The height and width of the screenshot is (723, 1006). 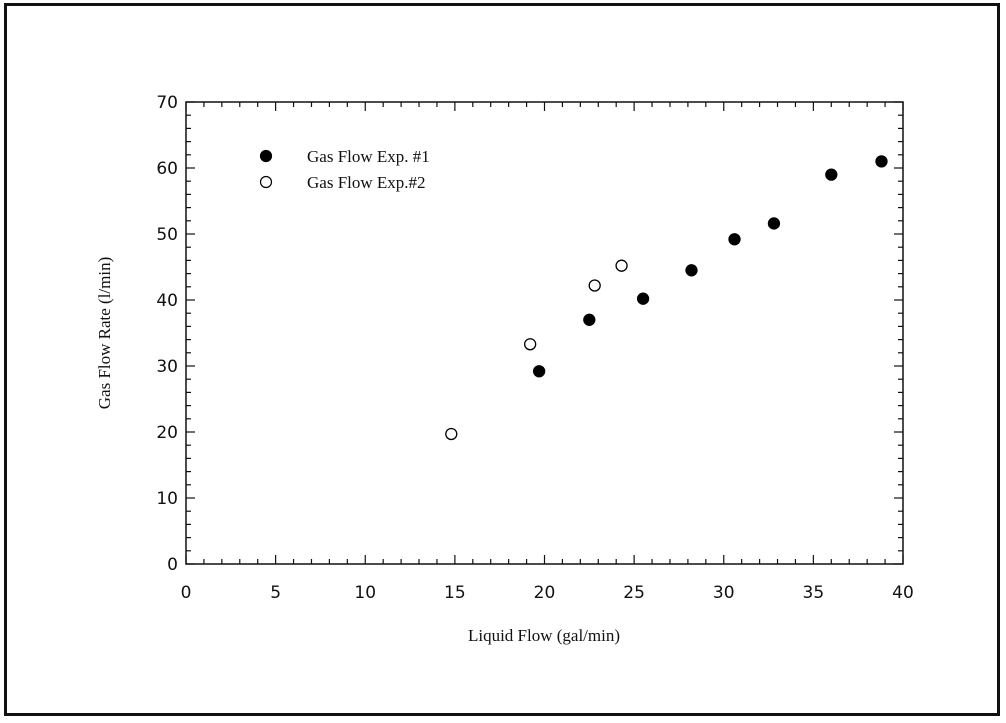 What do you see at coordinates (903, 593) in the screenshot?
I see `x-tick-label: 40` at bounding box center [903, 593].